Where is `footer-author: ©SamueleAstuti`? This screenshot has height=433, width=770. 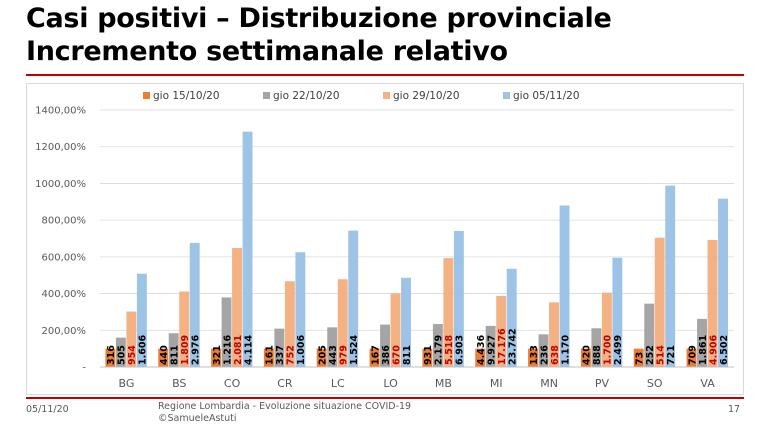
footer-author: ©SamueleAstuti is located at coordinates (197, 418).